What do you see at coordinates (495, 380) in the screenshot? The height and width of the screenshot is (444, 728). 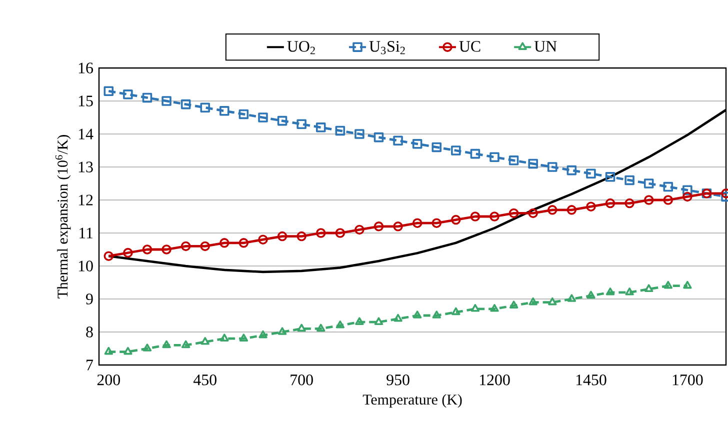 I see `x-tick-label: 1200` at bounding box center [495, 380].